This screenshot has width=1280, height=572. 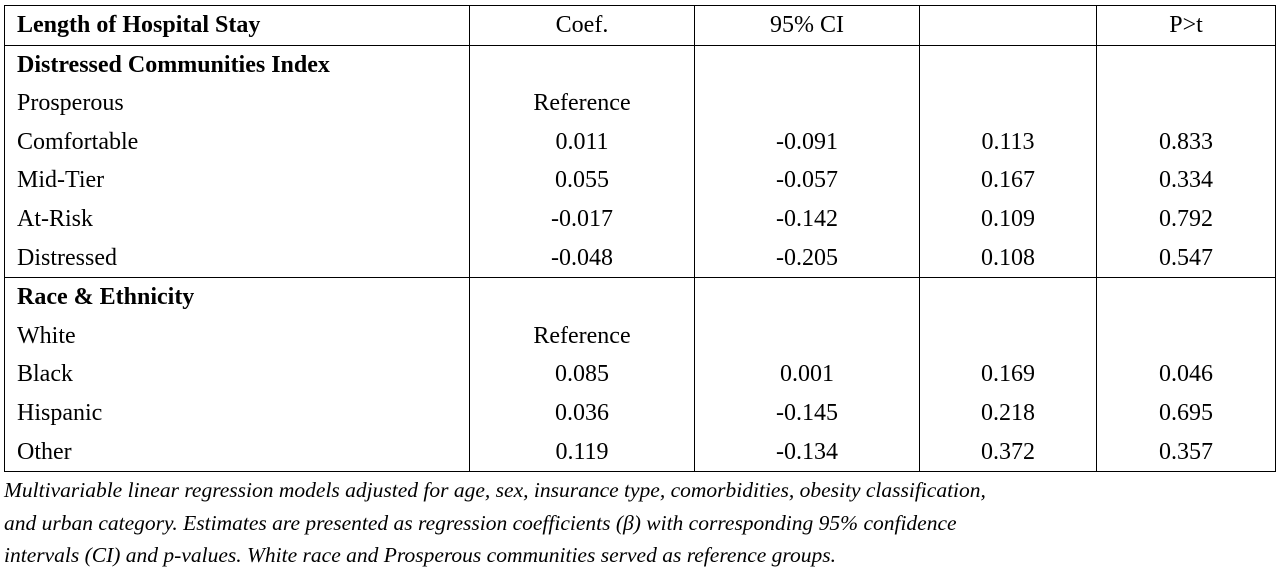 I want to click on row-label: Mid-Tier, so click(x=237, y=180).